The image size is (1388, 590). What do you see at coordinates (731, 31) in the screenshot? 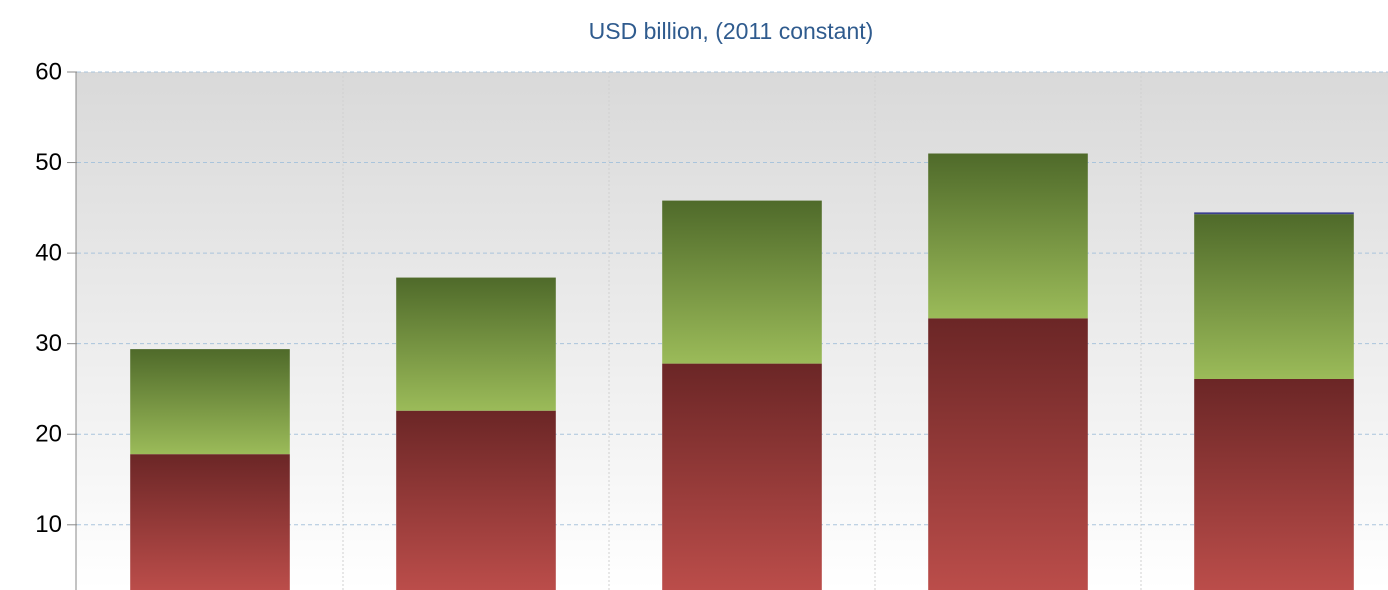
I see `chart-title: USD billion, (2011 constant)` at bounding box center [731, 31].